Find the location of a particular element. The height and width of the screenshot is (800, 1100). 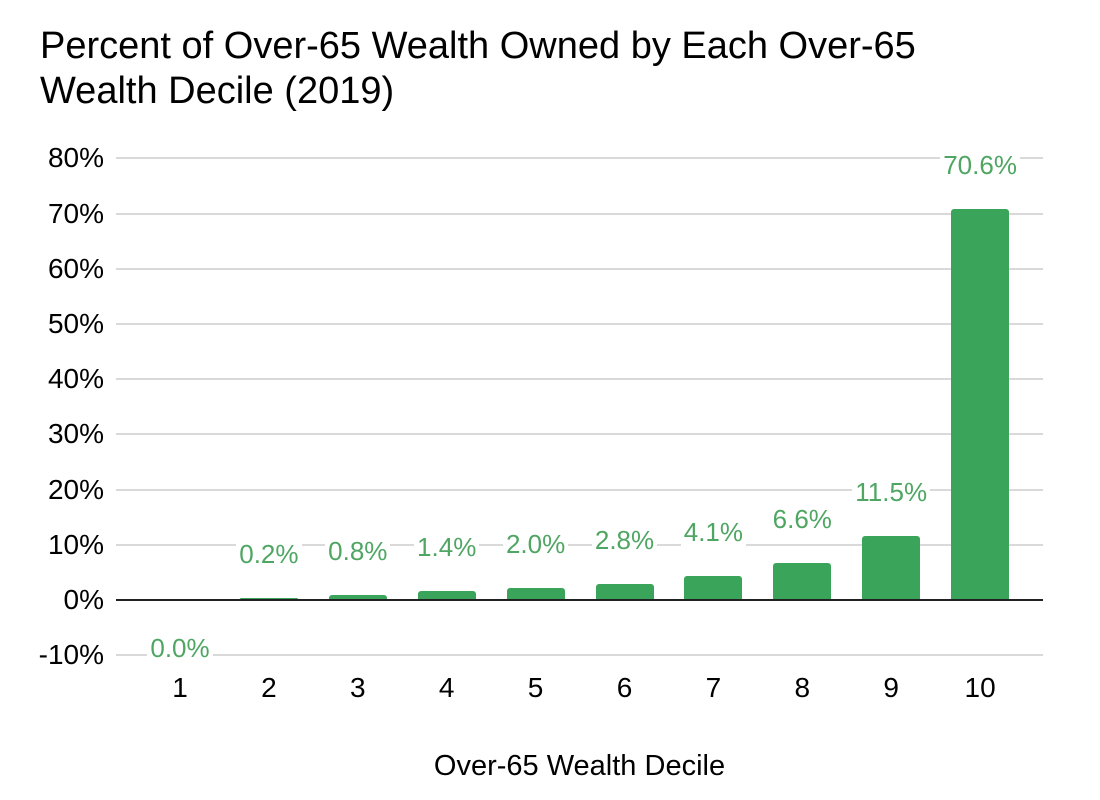

y-tick-label: 10% is located at coordinates (75, 544).